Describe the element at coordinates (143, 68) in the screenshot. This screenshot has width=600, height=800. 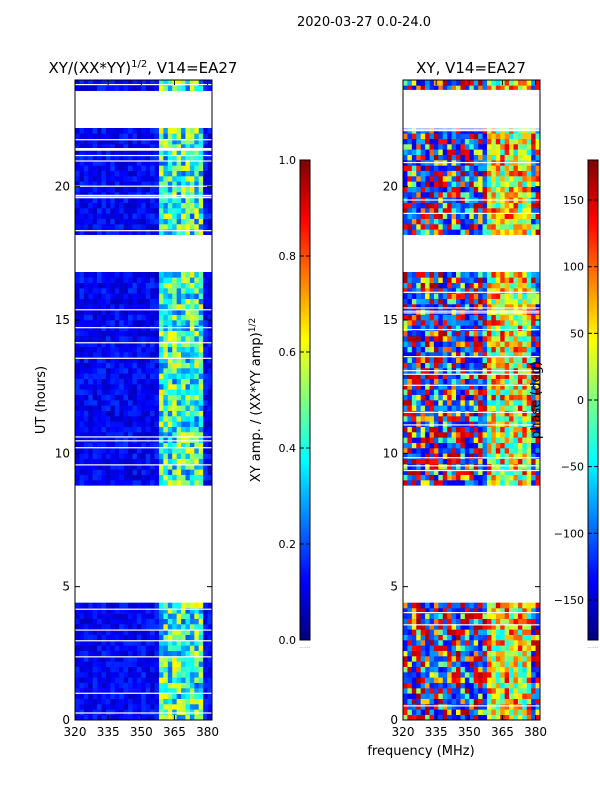
I see `amplitude-panel-title: XY/(XX*YY)1/2, V14=EA27` at that location.